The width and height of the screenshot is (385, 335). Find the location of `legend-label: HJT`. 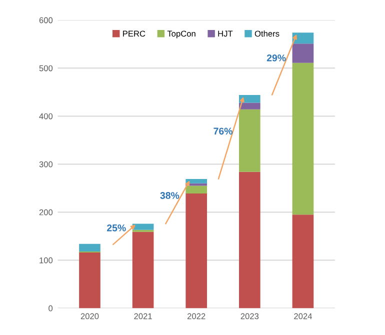

legend-label: HJT is located at coordinates (225, 33).